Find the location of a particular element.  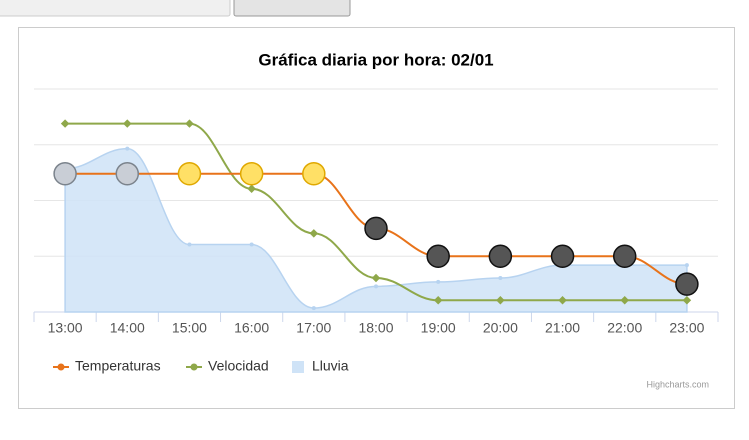

x-tick-label: 19:00 is located at coordinates (438, 328).